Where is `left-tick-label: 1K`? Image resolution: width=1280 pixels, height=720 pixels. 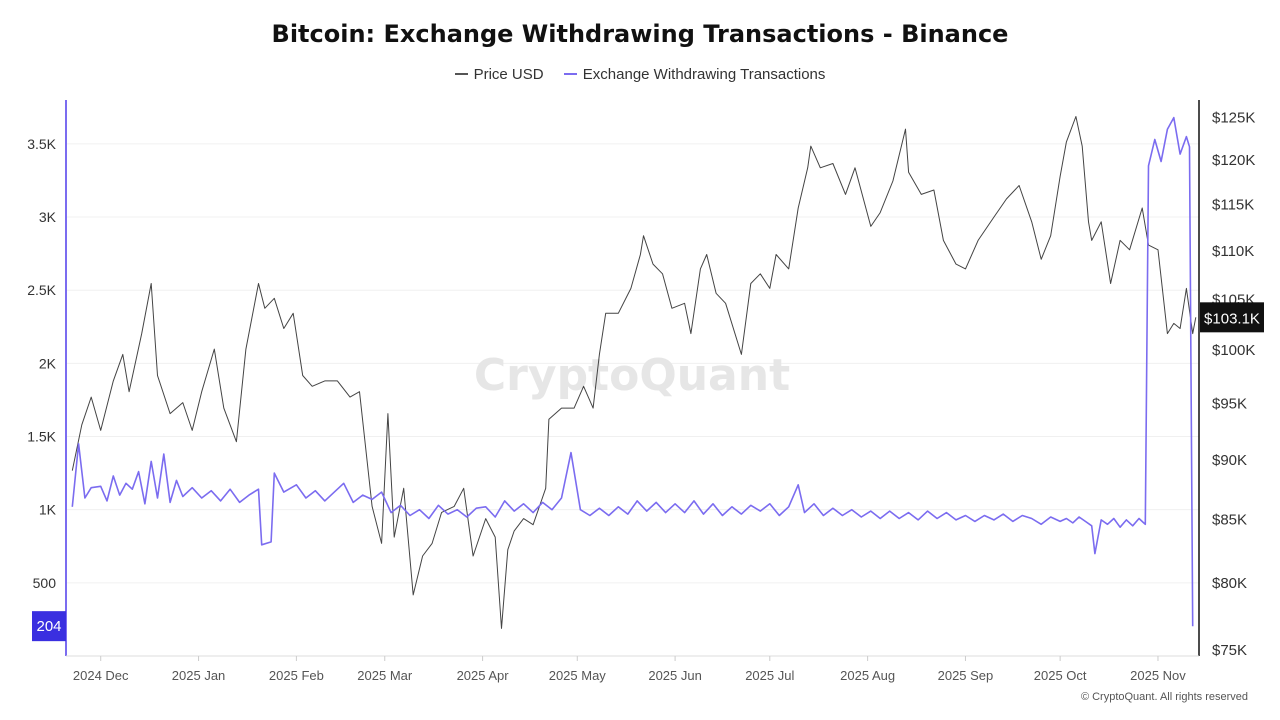 left-tick-label: 1K is located at coordinates (48, 510).